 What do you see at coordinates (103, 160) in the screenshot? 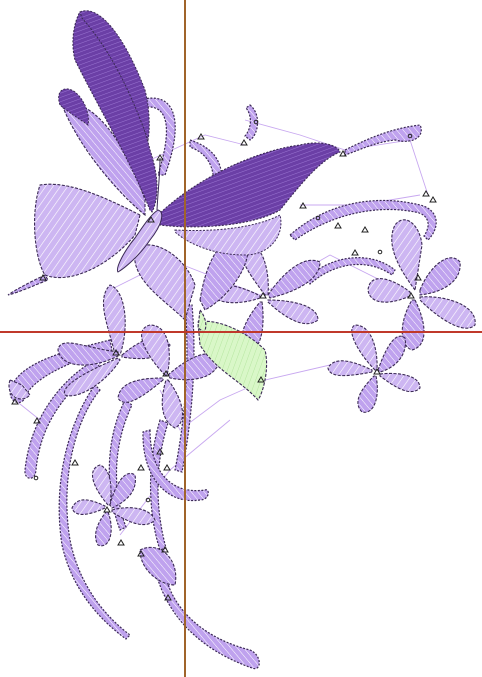
I see `butterfly-upper-wing-light` at bounding box center [103, 160].